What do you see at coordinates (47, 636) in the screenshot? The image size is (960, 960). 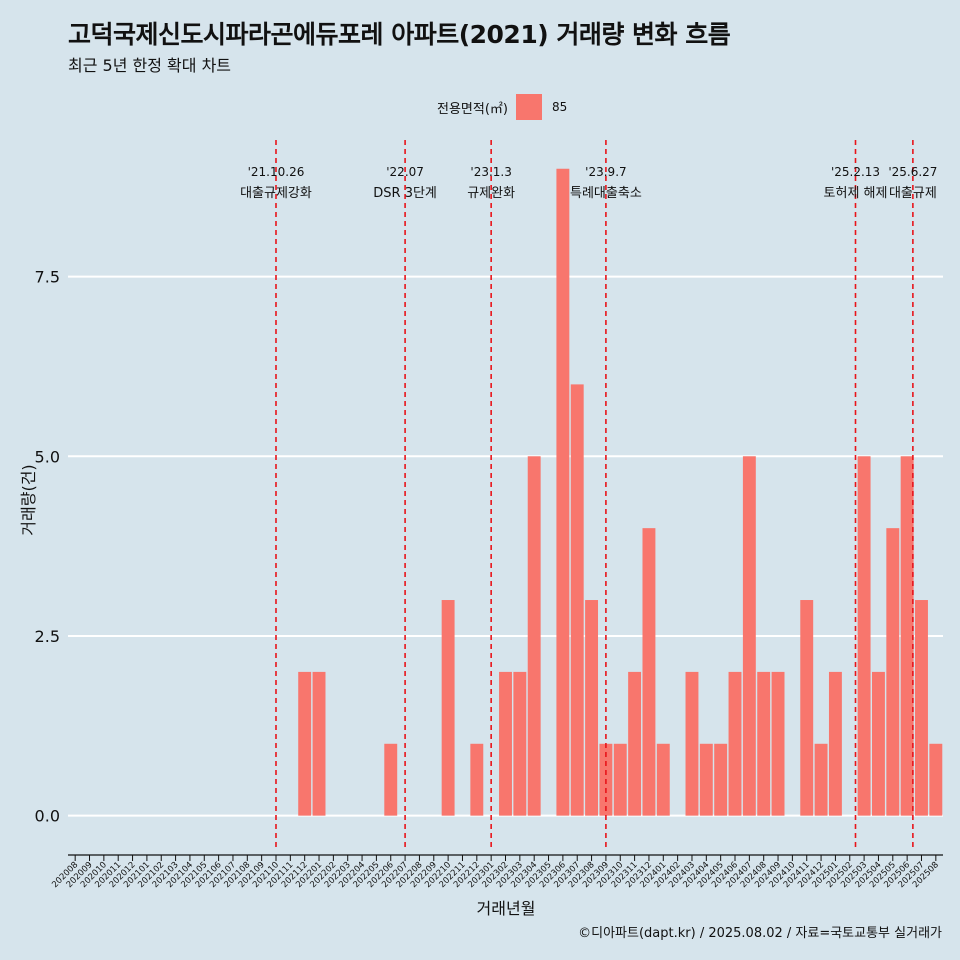 I see `y-tick-label: 2.5` at bounding box center [47, 636].